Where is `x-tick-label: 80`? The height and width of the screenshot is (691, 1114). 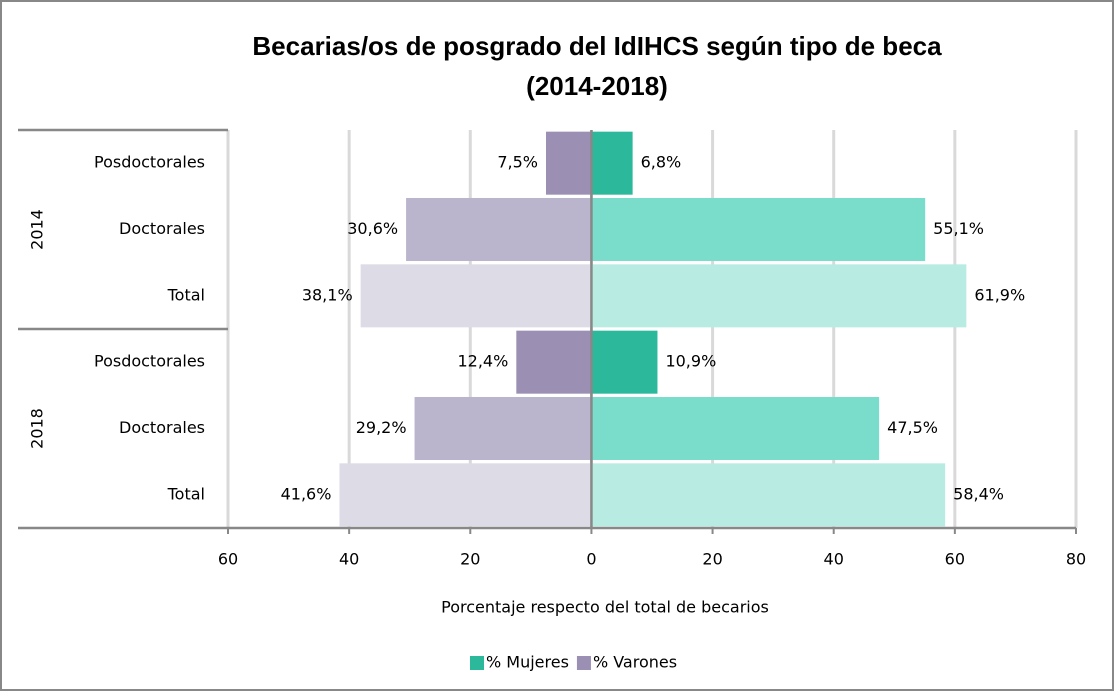 x-tick-label: 80 is located at coordinates (1076, 559).